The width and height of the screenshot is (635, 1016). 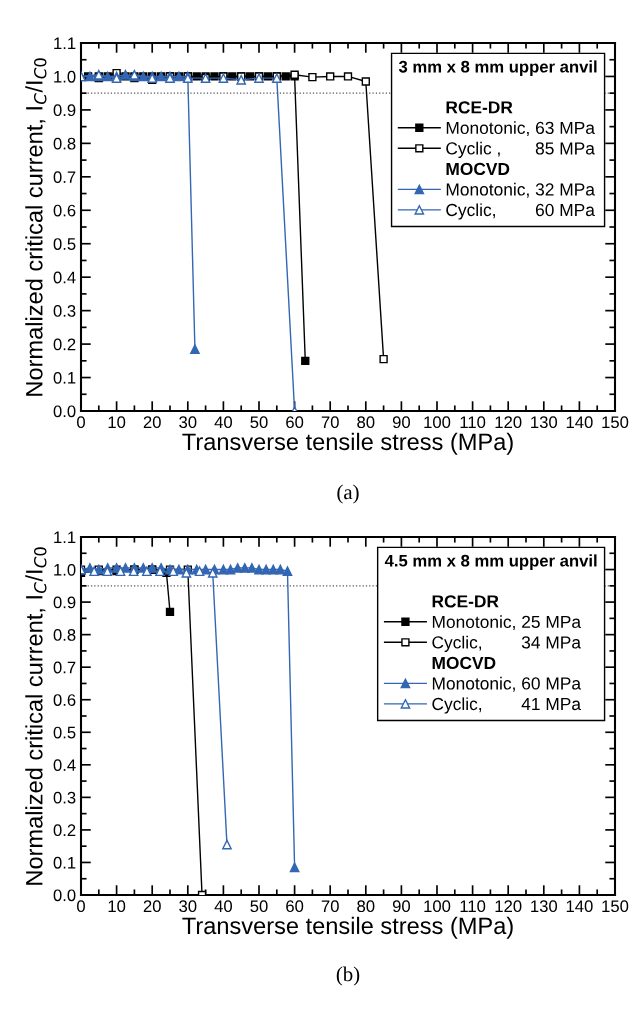 What do you see at coordinates (507, 705) in the screenshot?
I see `legend-label: Cyclic, 41 MPa` at bounding box center [507, 705].